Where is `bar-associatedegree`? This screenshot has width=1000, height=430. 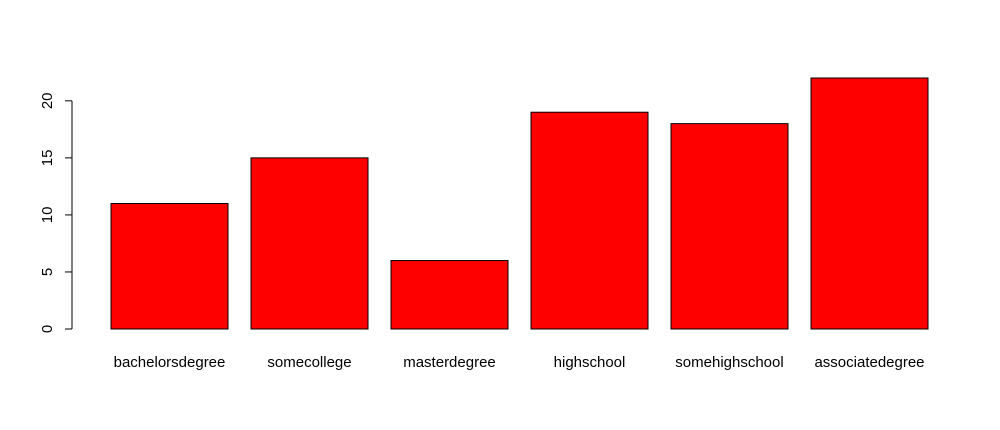 bar-associatedegree is located at coordinates (869, 203).